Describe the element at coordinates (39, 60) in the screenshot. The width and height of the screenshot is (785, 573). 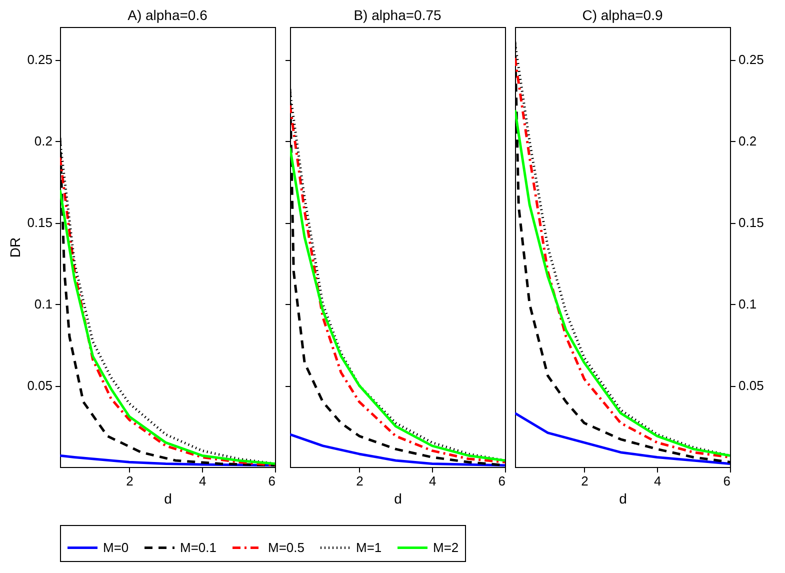
I see `y-tick-label: 0.25` at that location.